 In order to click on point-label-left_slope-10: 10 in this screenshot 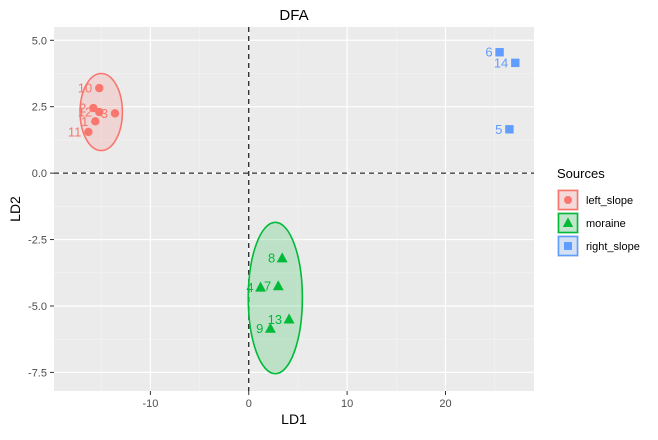, I will do `click(85, 88)`.